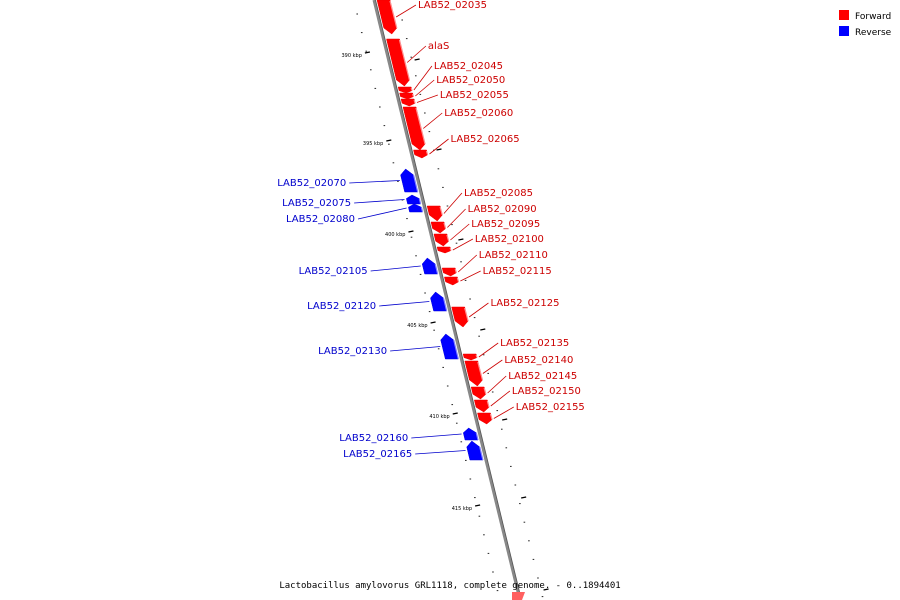  I want to click on forward-gene-label: alaS, so click(438, 46).